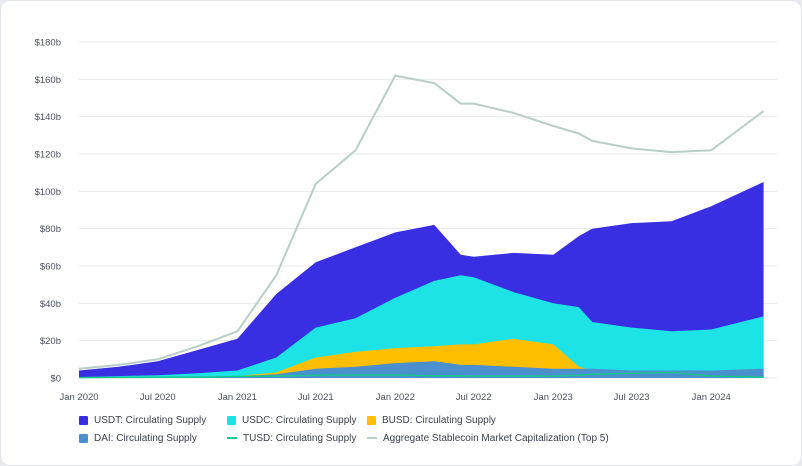  I want to click on y-tick-label: $160b, so click(48, 80).